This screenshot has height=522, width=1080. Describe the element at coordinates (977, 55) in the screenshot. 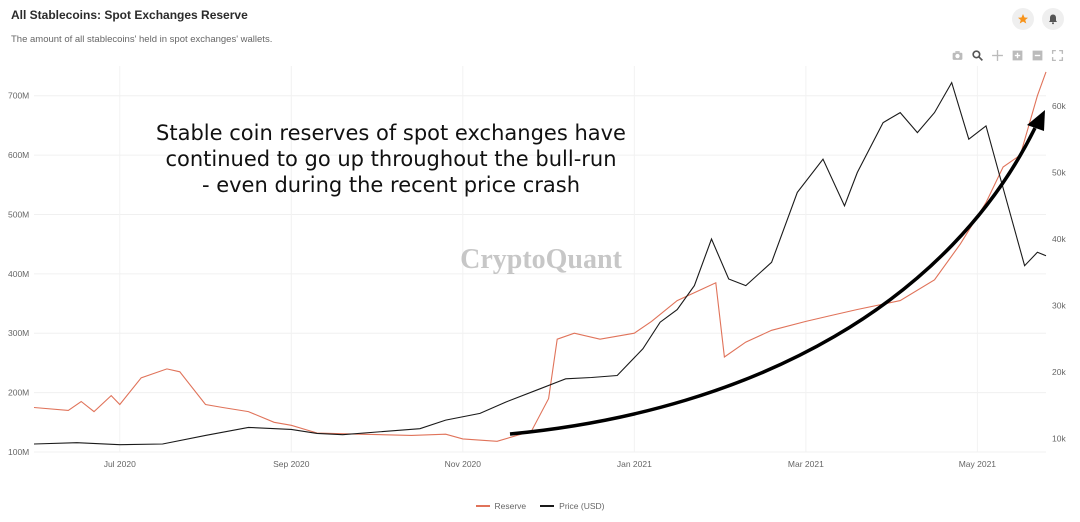

I see `zoom-icon` at that location.